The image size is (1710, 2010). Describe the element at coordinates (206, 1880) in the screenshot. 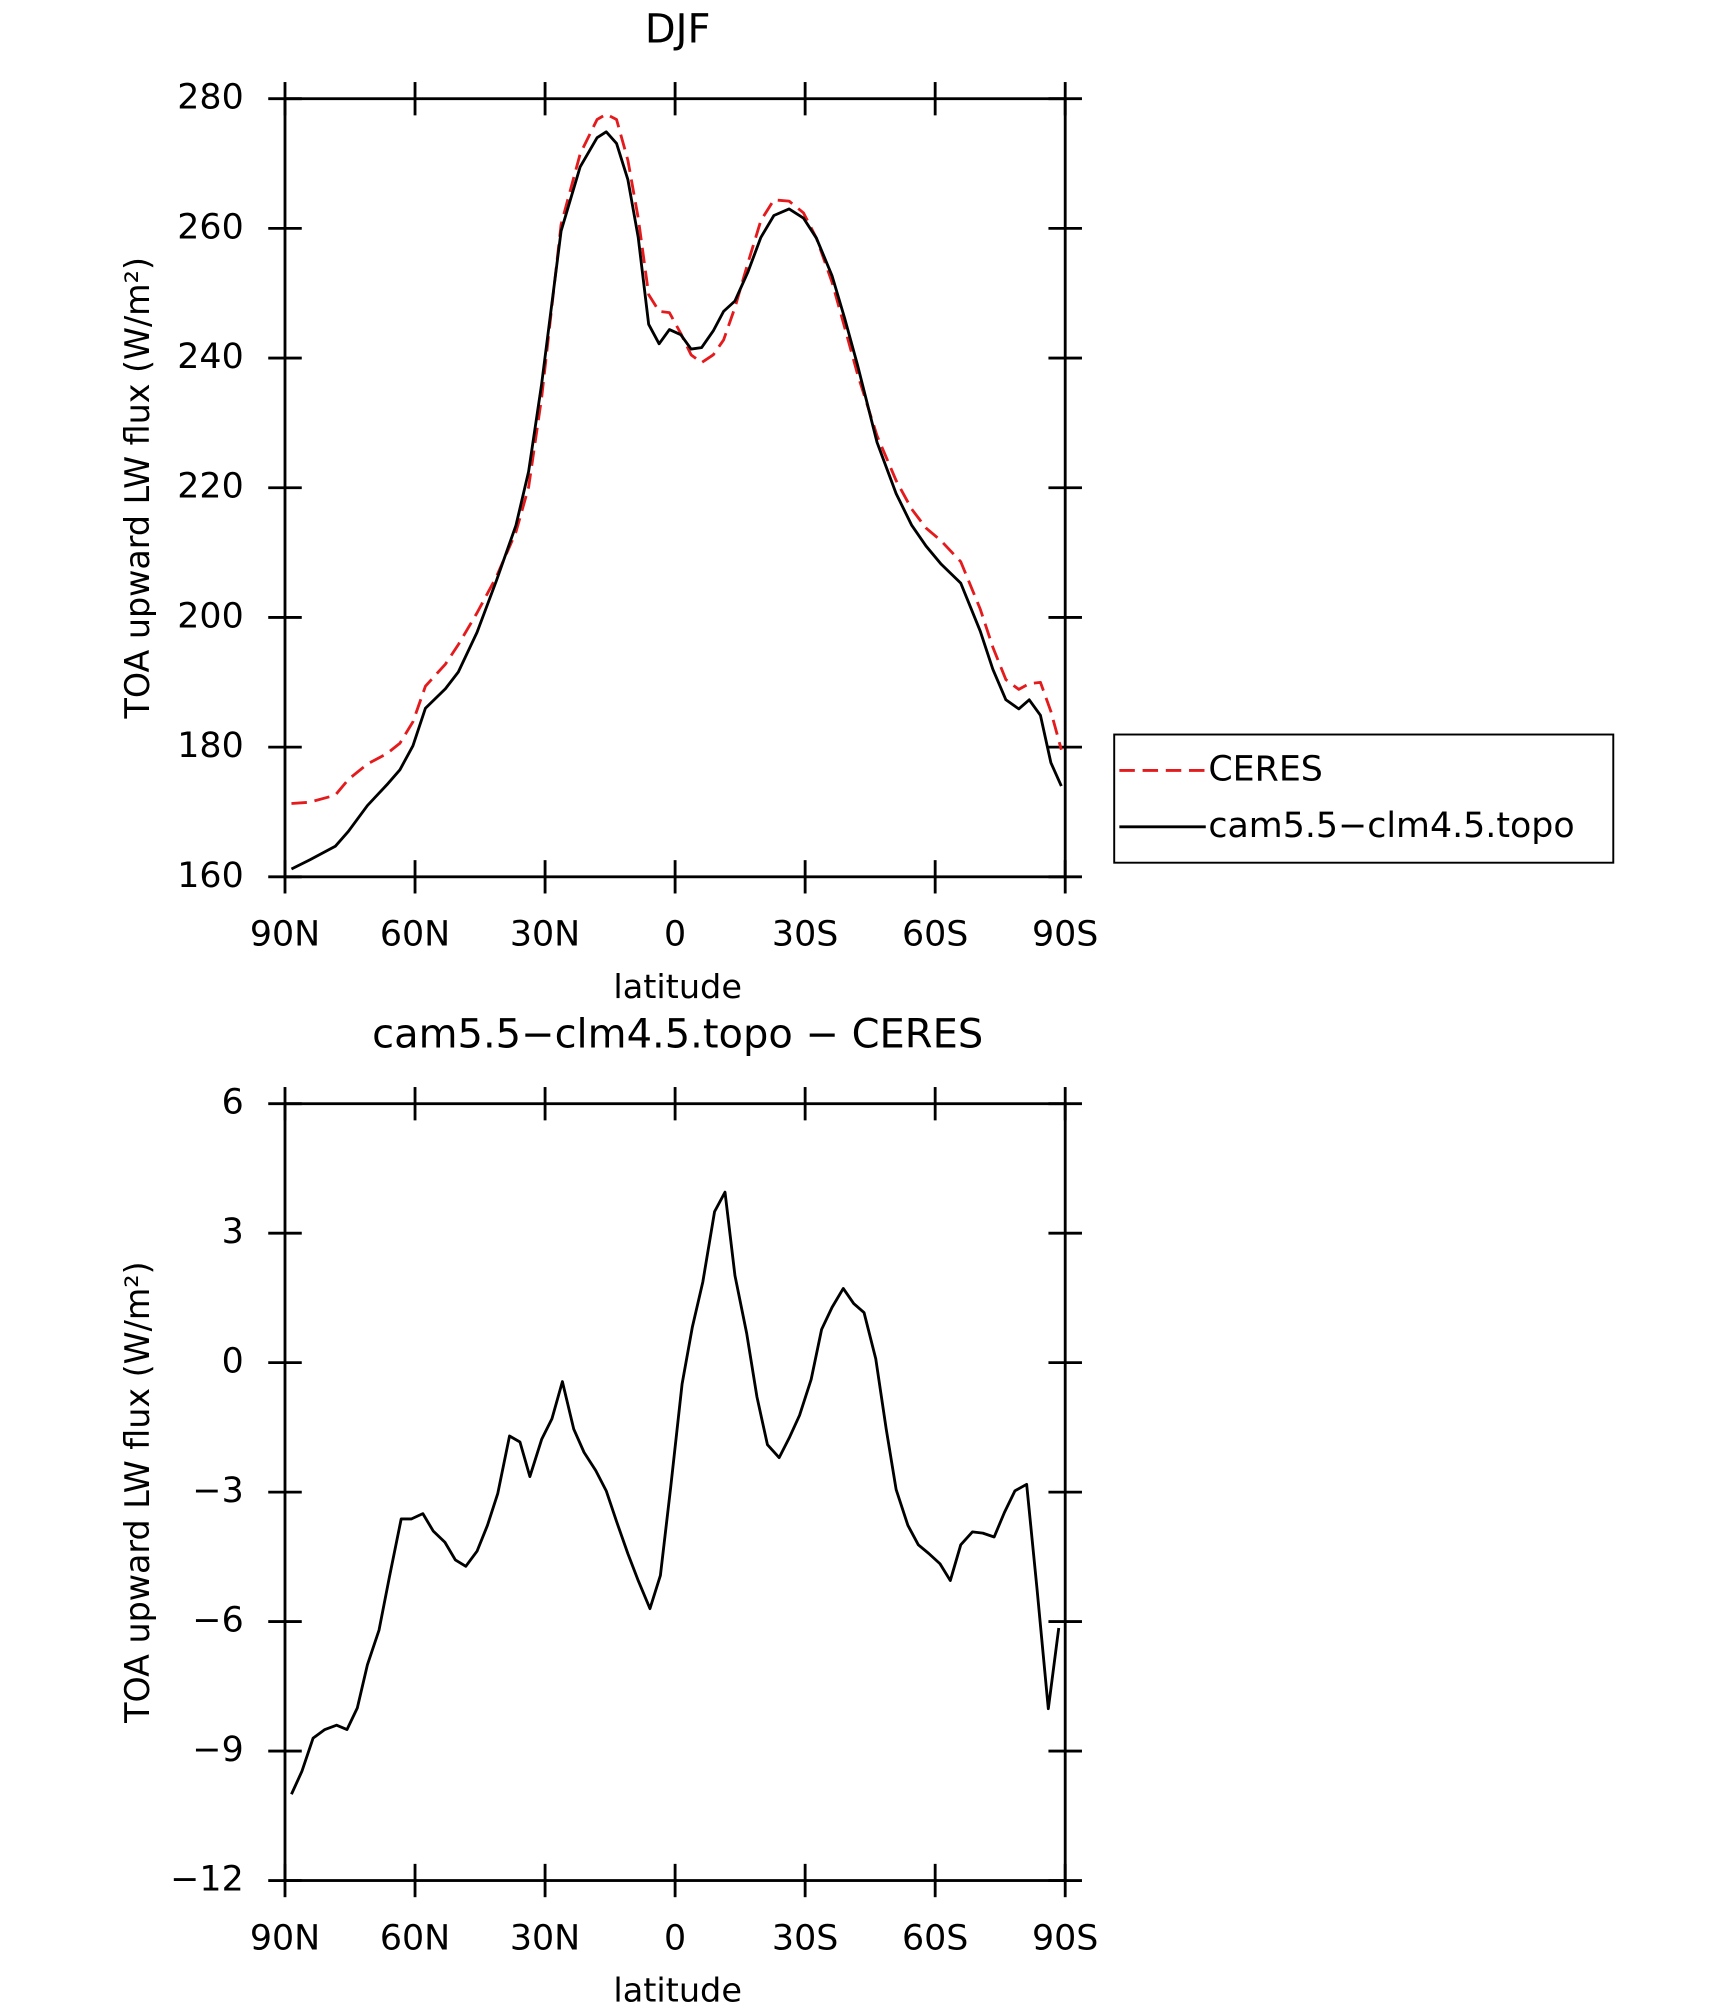

I see `y-tick-label: −12` at that location.